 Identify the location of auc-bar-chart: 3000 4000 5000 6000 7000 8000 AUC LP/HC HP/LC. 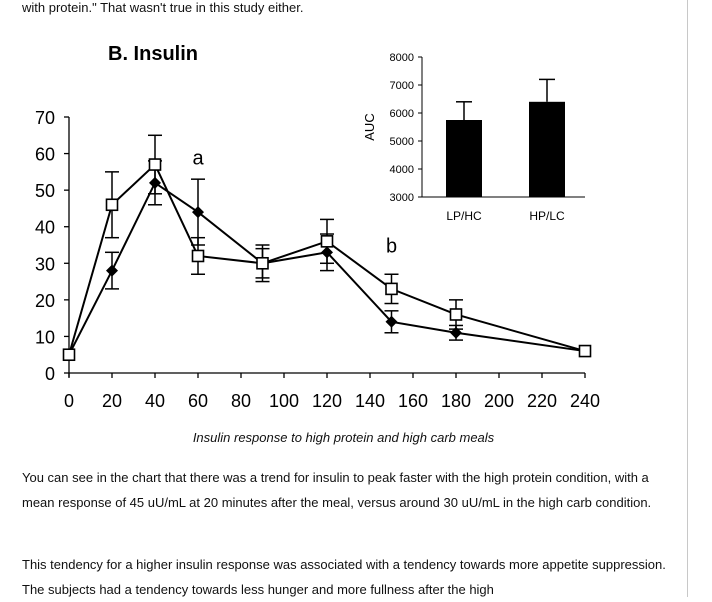
(473, 137).